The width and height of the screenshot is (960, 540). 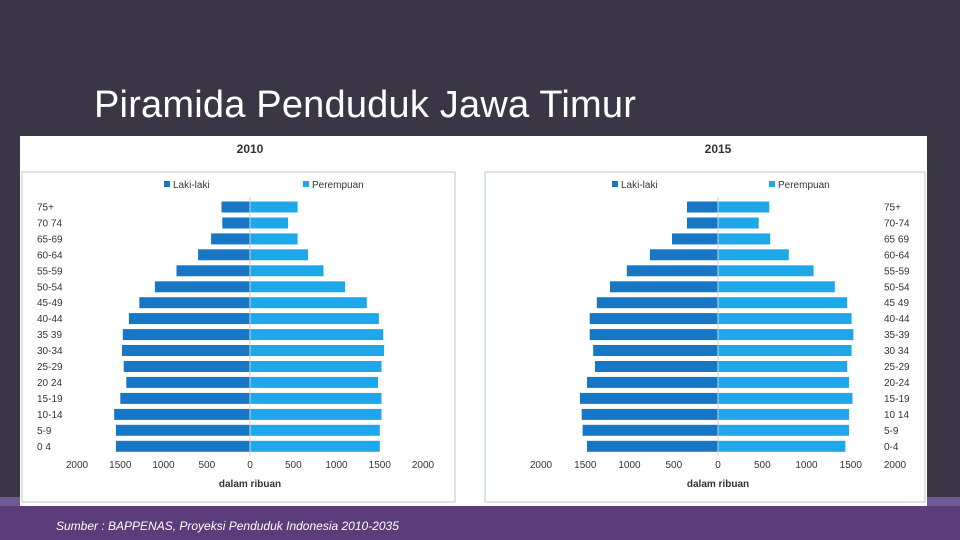 I want to click on age-group-label: 30-34, so click(x=50, y=351).